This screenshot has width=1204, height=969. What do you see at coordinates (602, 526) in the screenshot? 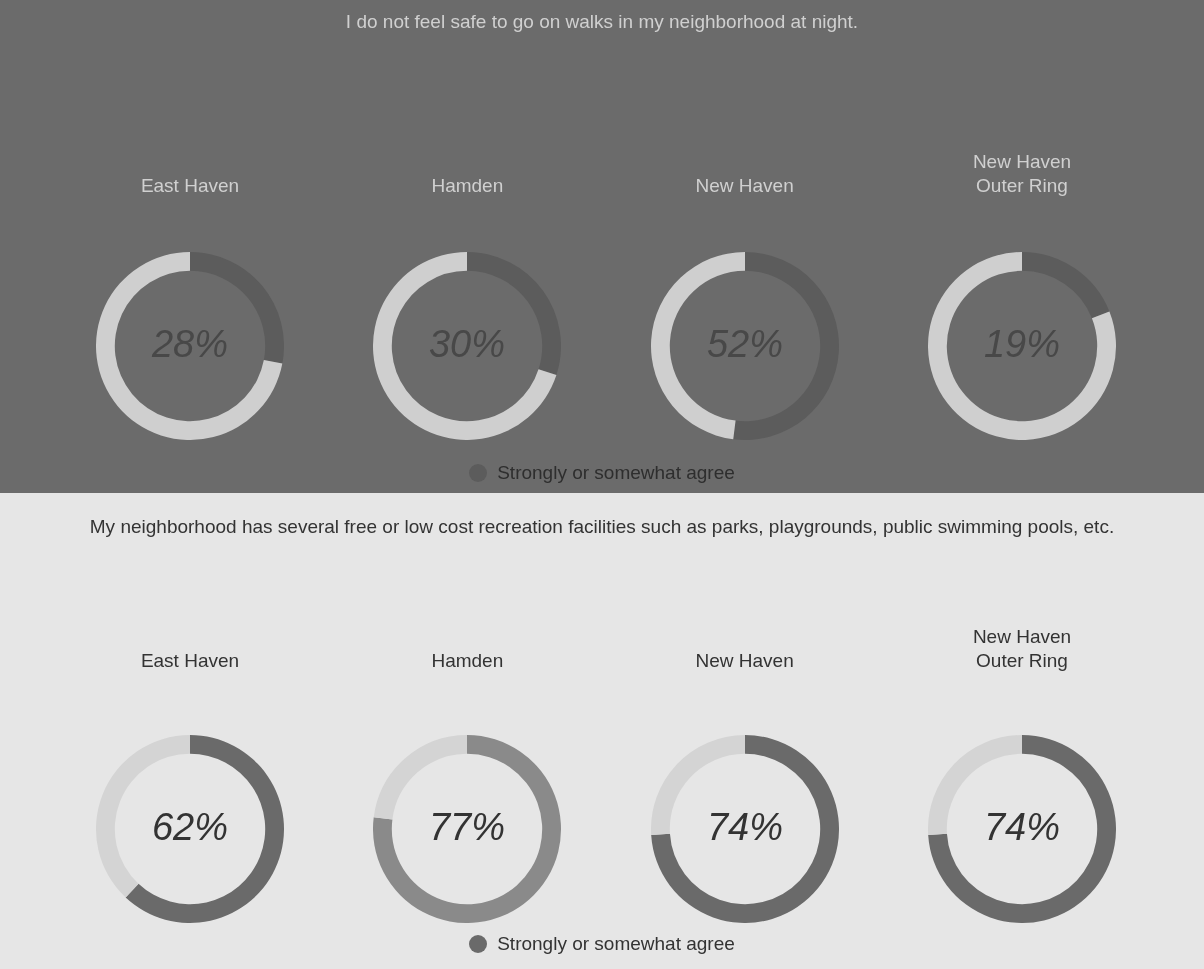
I see `text: My neighborhood has several free or low cost recreation facilities such as parks, playgrounds, public swimming pools, etc.` at bounding box center [602, 526].